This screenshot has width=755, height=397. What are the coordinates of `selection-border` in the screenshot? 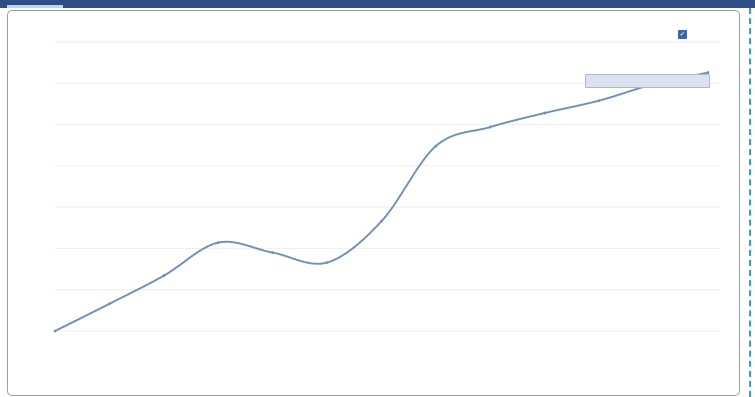 It's located at (750, 202).